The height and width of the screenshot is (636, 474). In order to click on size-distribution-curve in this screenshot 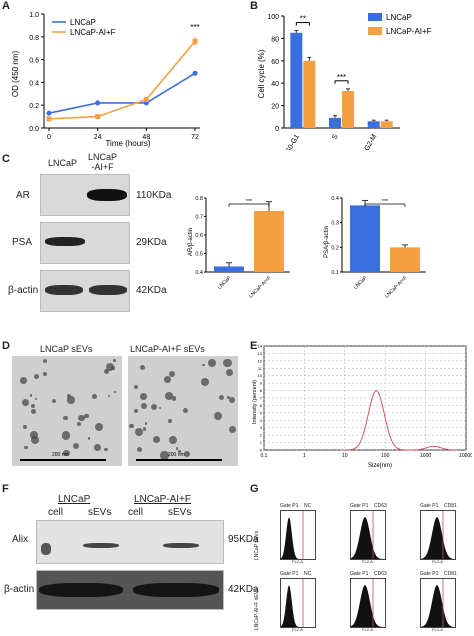, I will do `click(377, 420)`.